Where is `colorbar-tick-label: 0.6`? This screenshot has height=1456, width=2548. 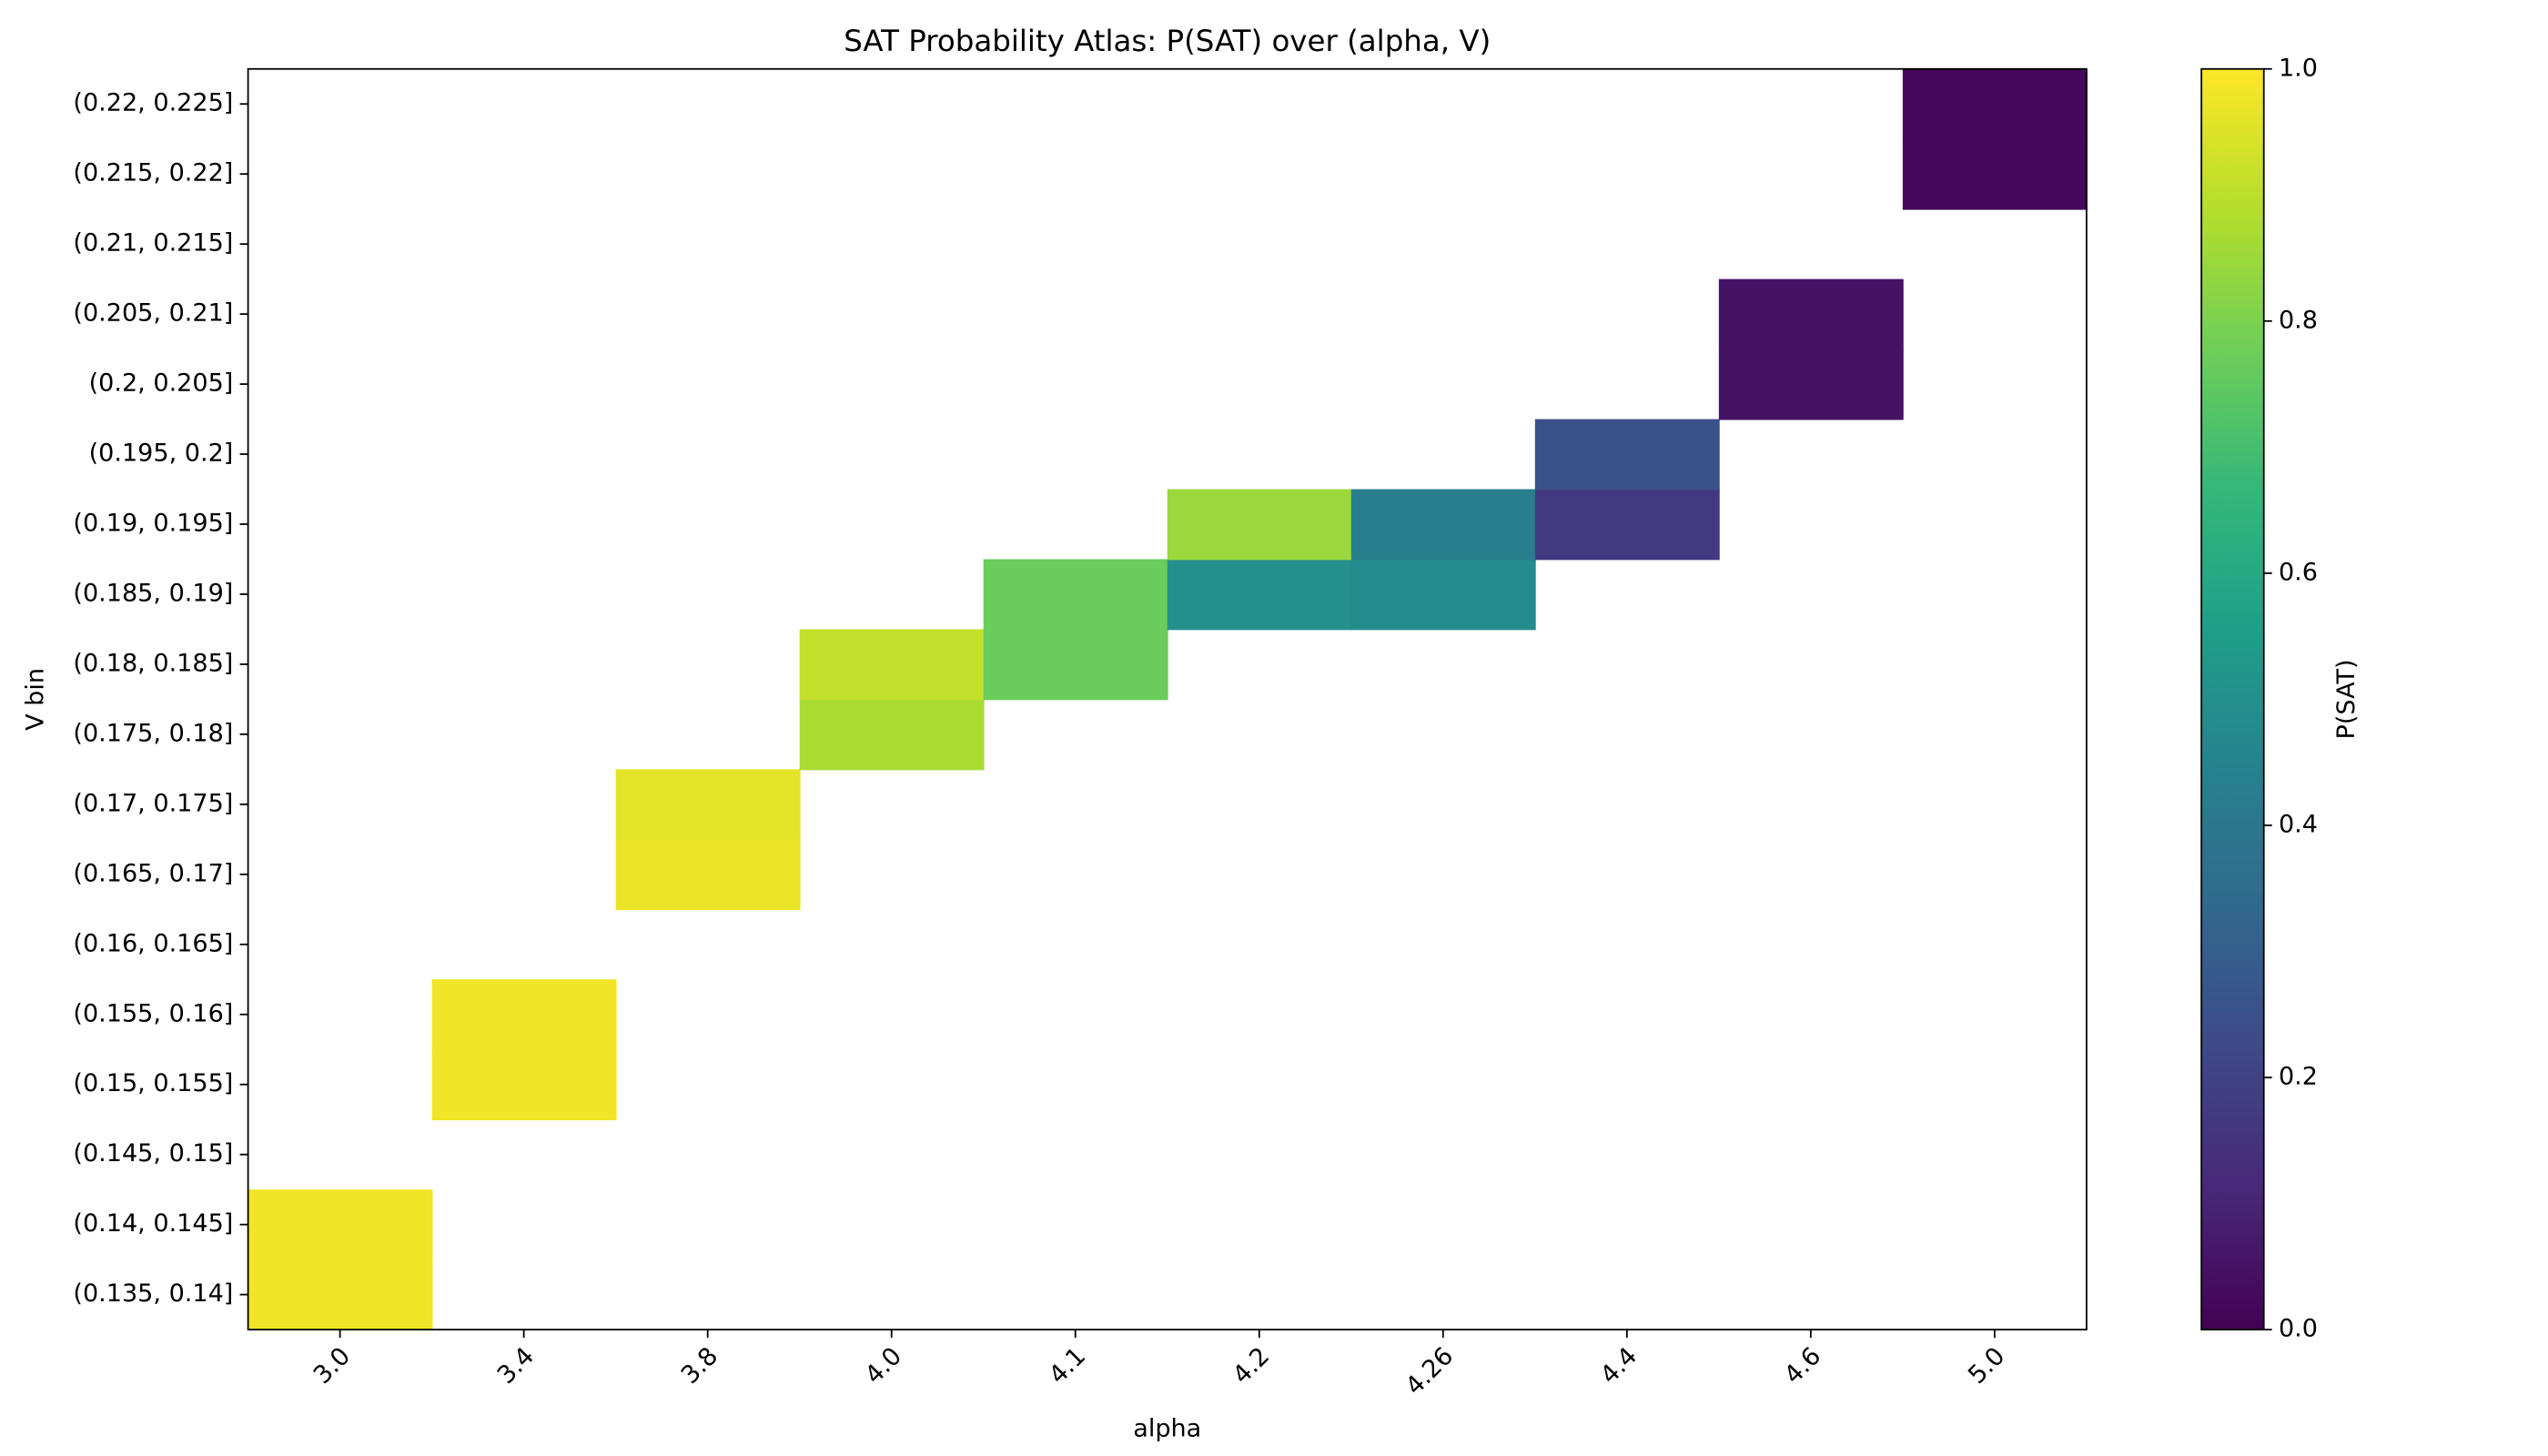
colorbar-tick-label: 0.6 is located at coordinates (2299, 572).